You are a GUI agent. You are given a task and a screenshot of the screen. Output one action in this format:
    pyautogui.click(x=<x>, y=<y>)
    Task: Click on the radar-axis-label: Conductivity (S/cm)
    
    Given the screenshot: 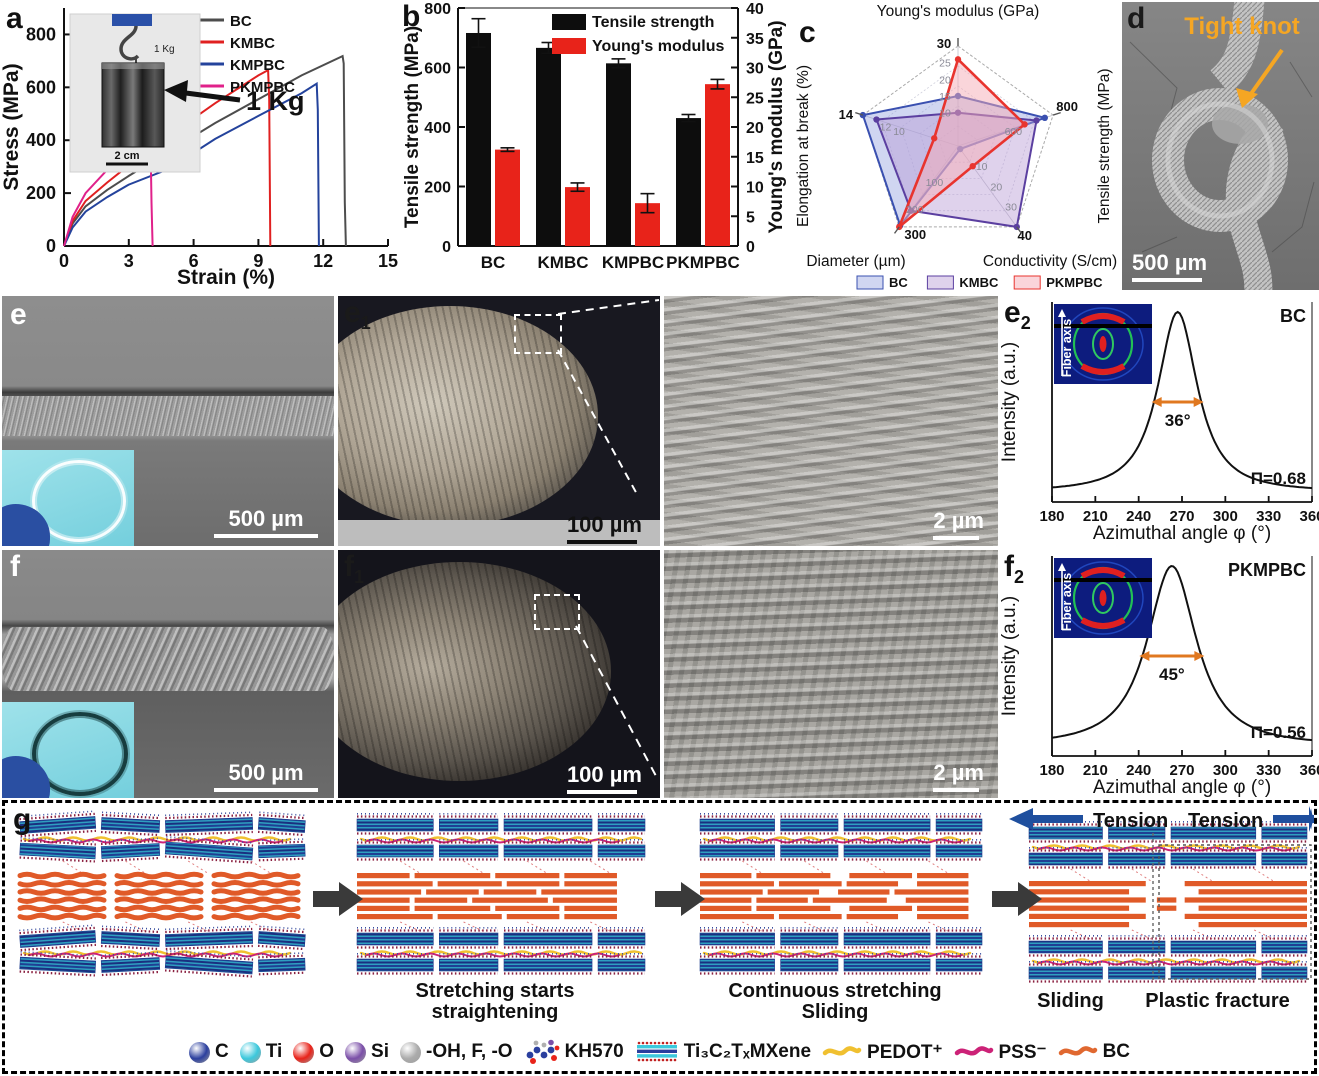 What is the action you would take?
    pyautogui.click(x=1050, y=261)
    